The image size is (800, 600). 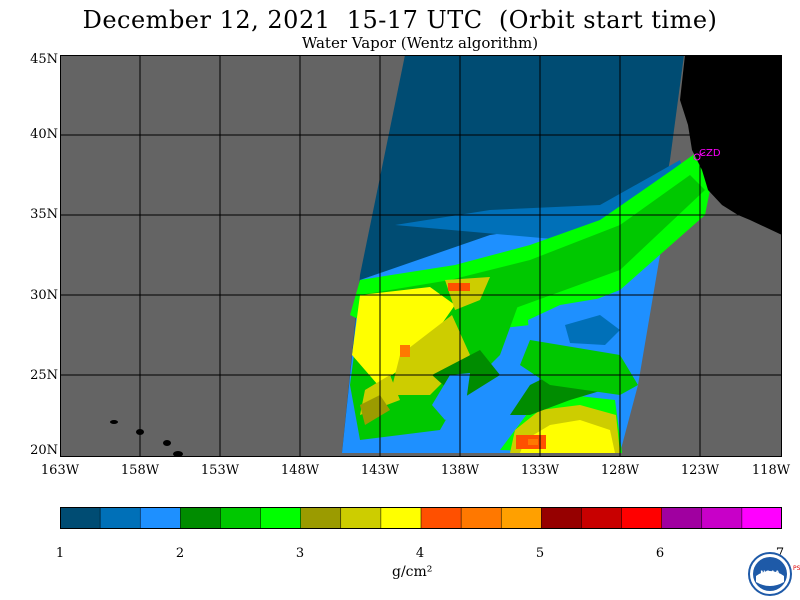 I want to click on noaa-logo: NOAA, so click(x=770, y=574).